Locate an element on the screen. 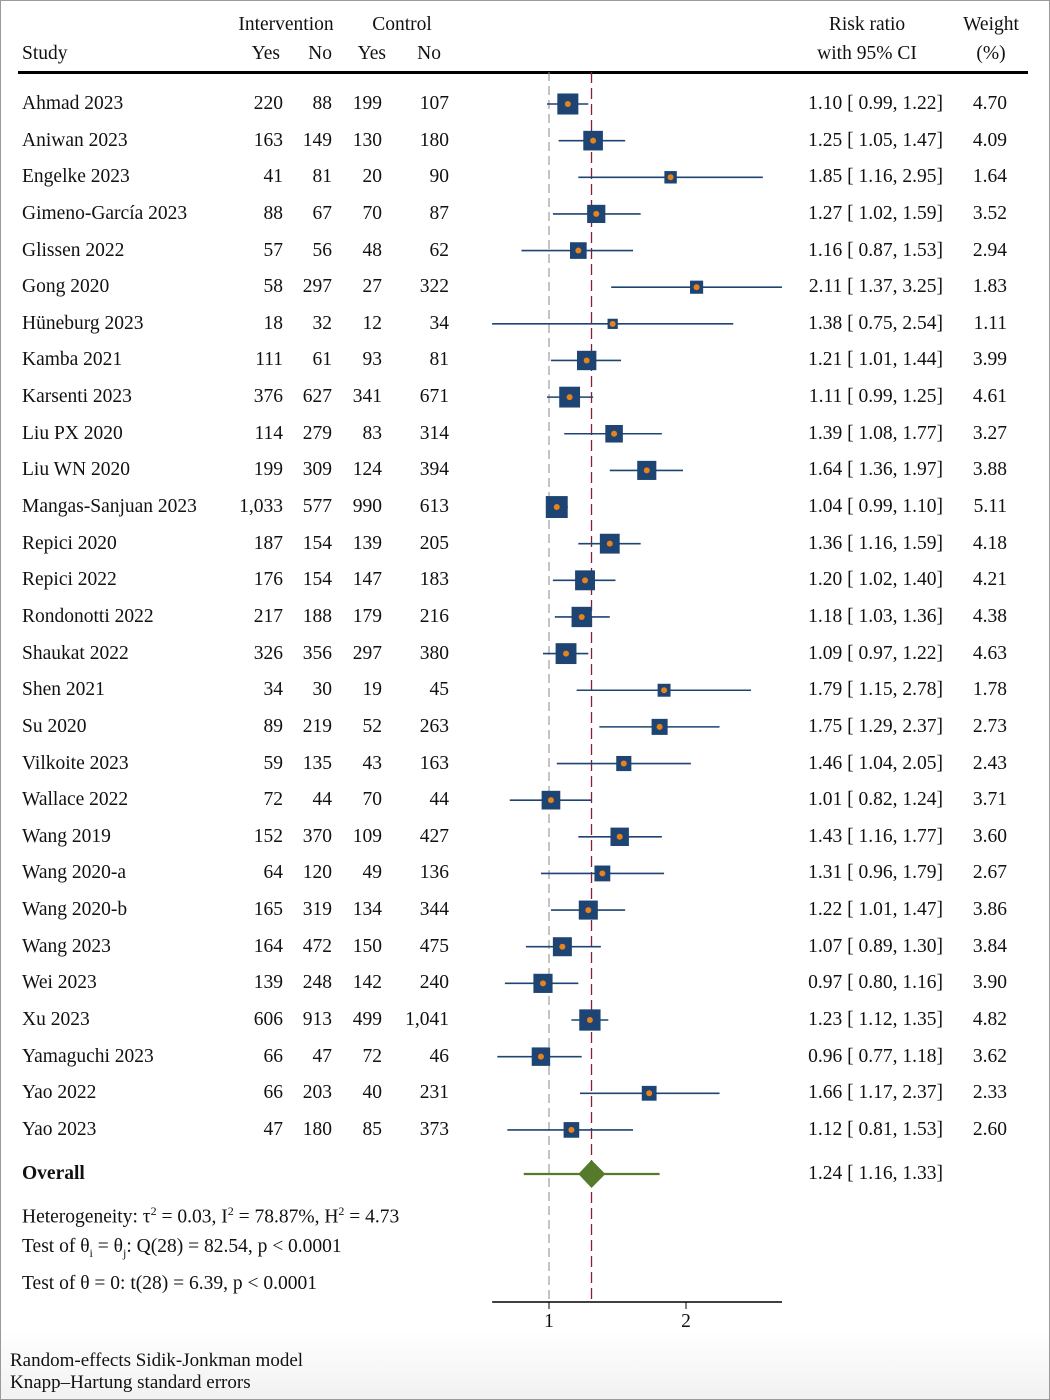 Image resolution: width=1050 pixels, height=1400 pixels. stat-text-part: = 78.87%, H is located at coordinates (286, 1217).